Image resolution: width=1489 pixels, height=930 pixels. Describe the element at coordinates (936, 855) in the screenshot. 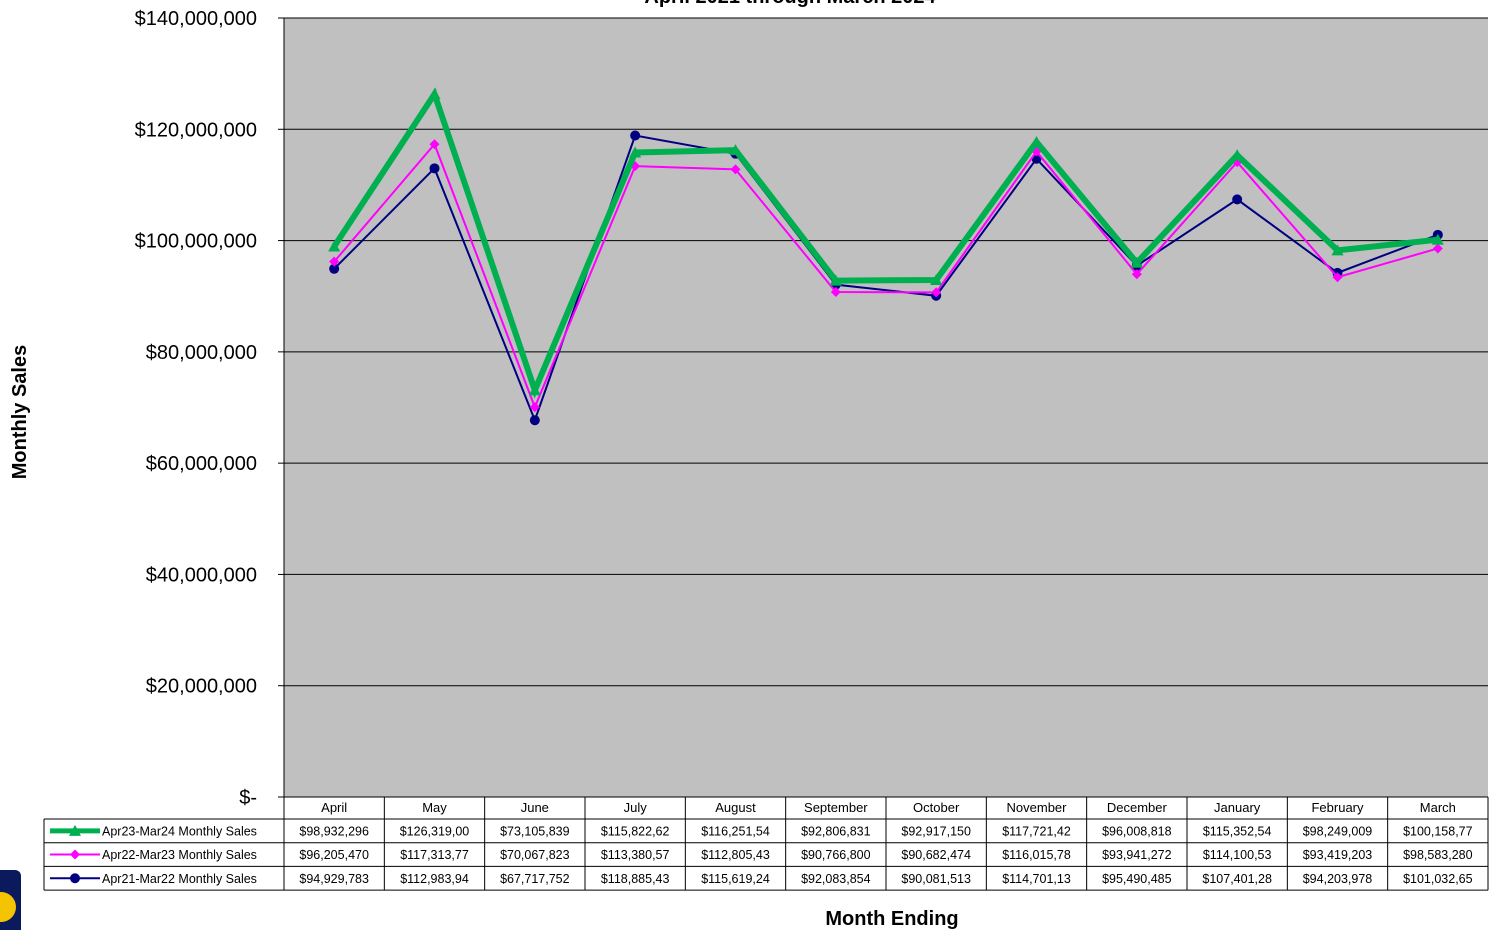

I see `table-cell: $90,682,474` at that location.